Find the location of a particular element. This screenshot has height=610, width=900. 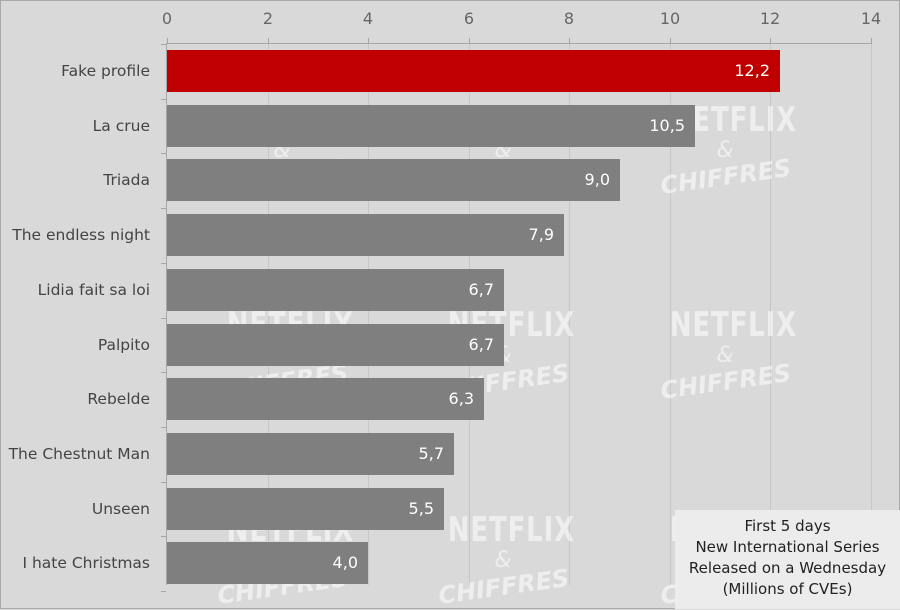

bar-value-label: 7,9 is located at coordinates (541, 234).